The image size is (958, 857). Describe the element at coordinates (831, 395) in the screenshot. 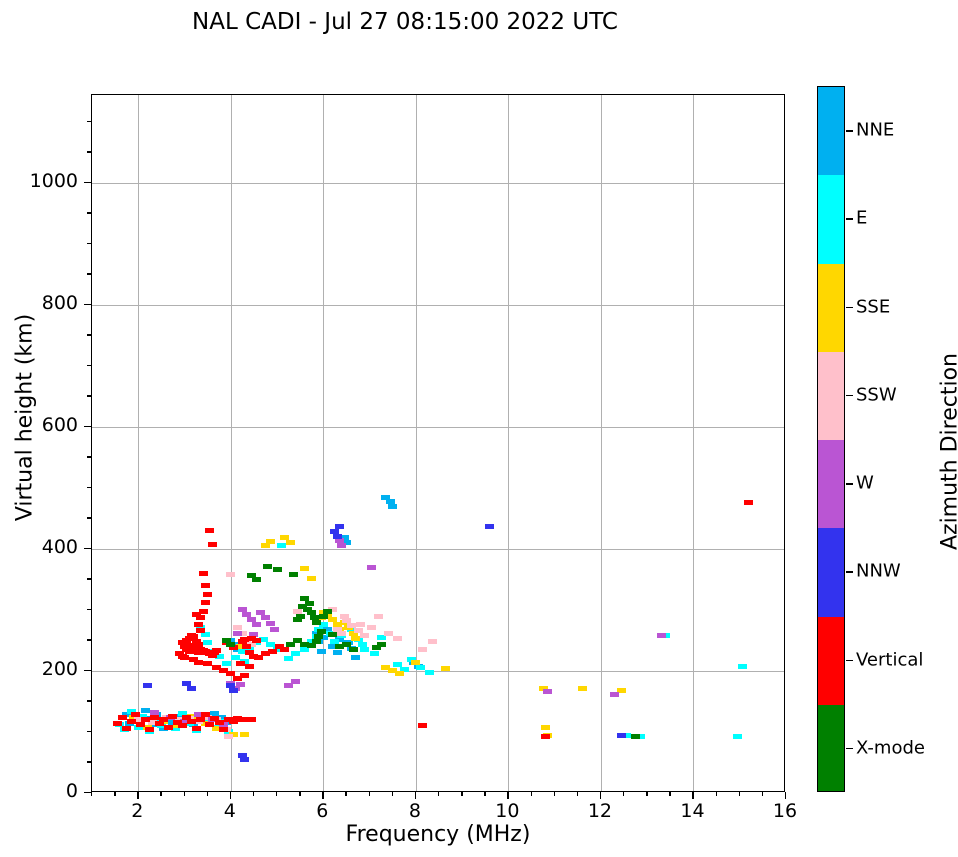

I see `colorbar-band-ssw` at that location.